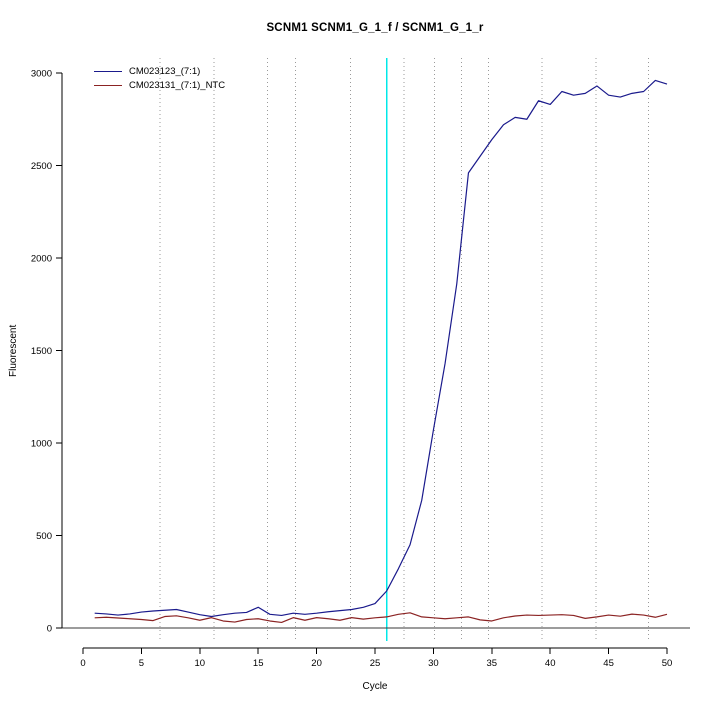 This screenshot has width=720, height=720. I want to click on legend-item-sample: CM023123_(7:1), so click(159, 71).